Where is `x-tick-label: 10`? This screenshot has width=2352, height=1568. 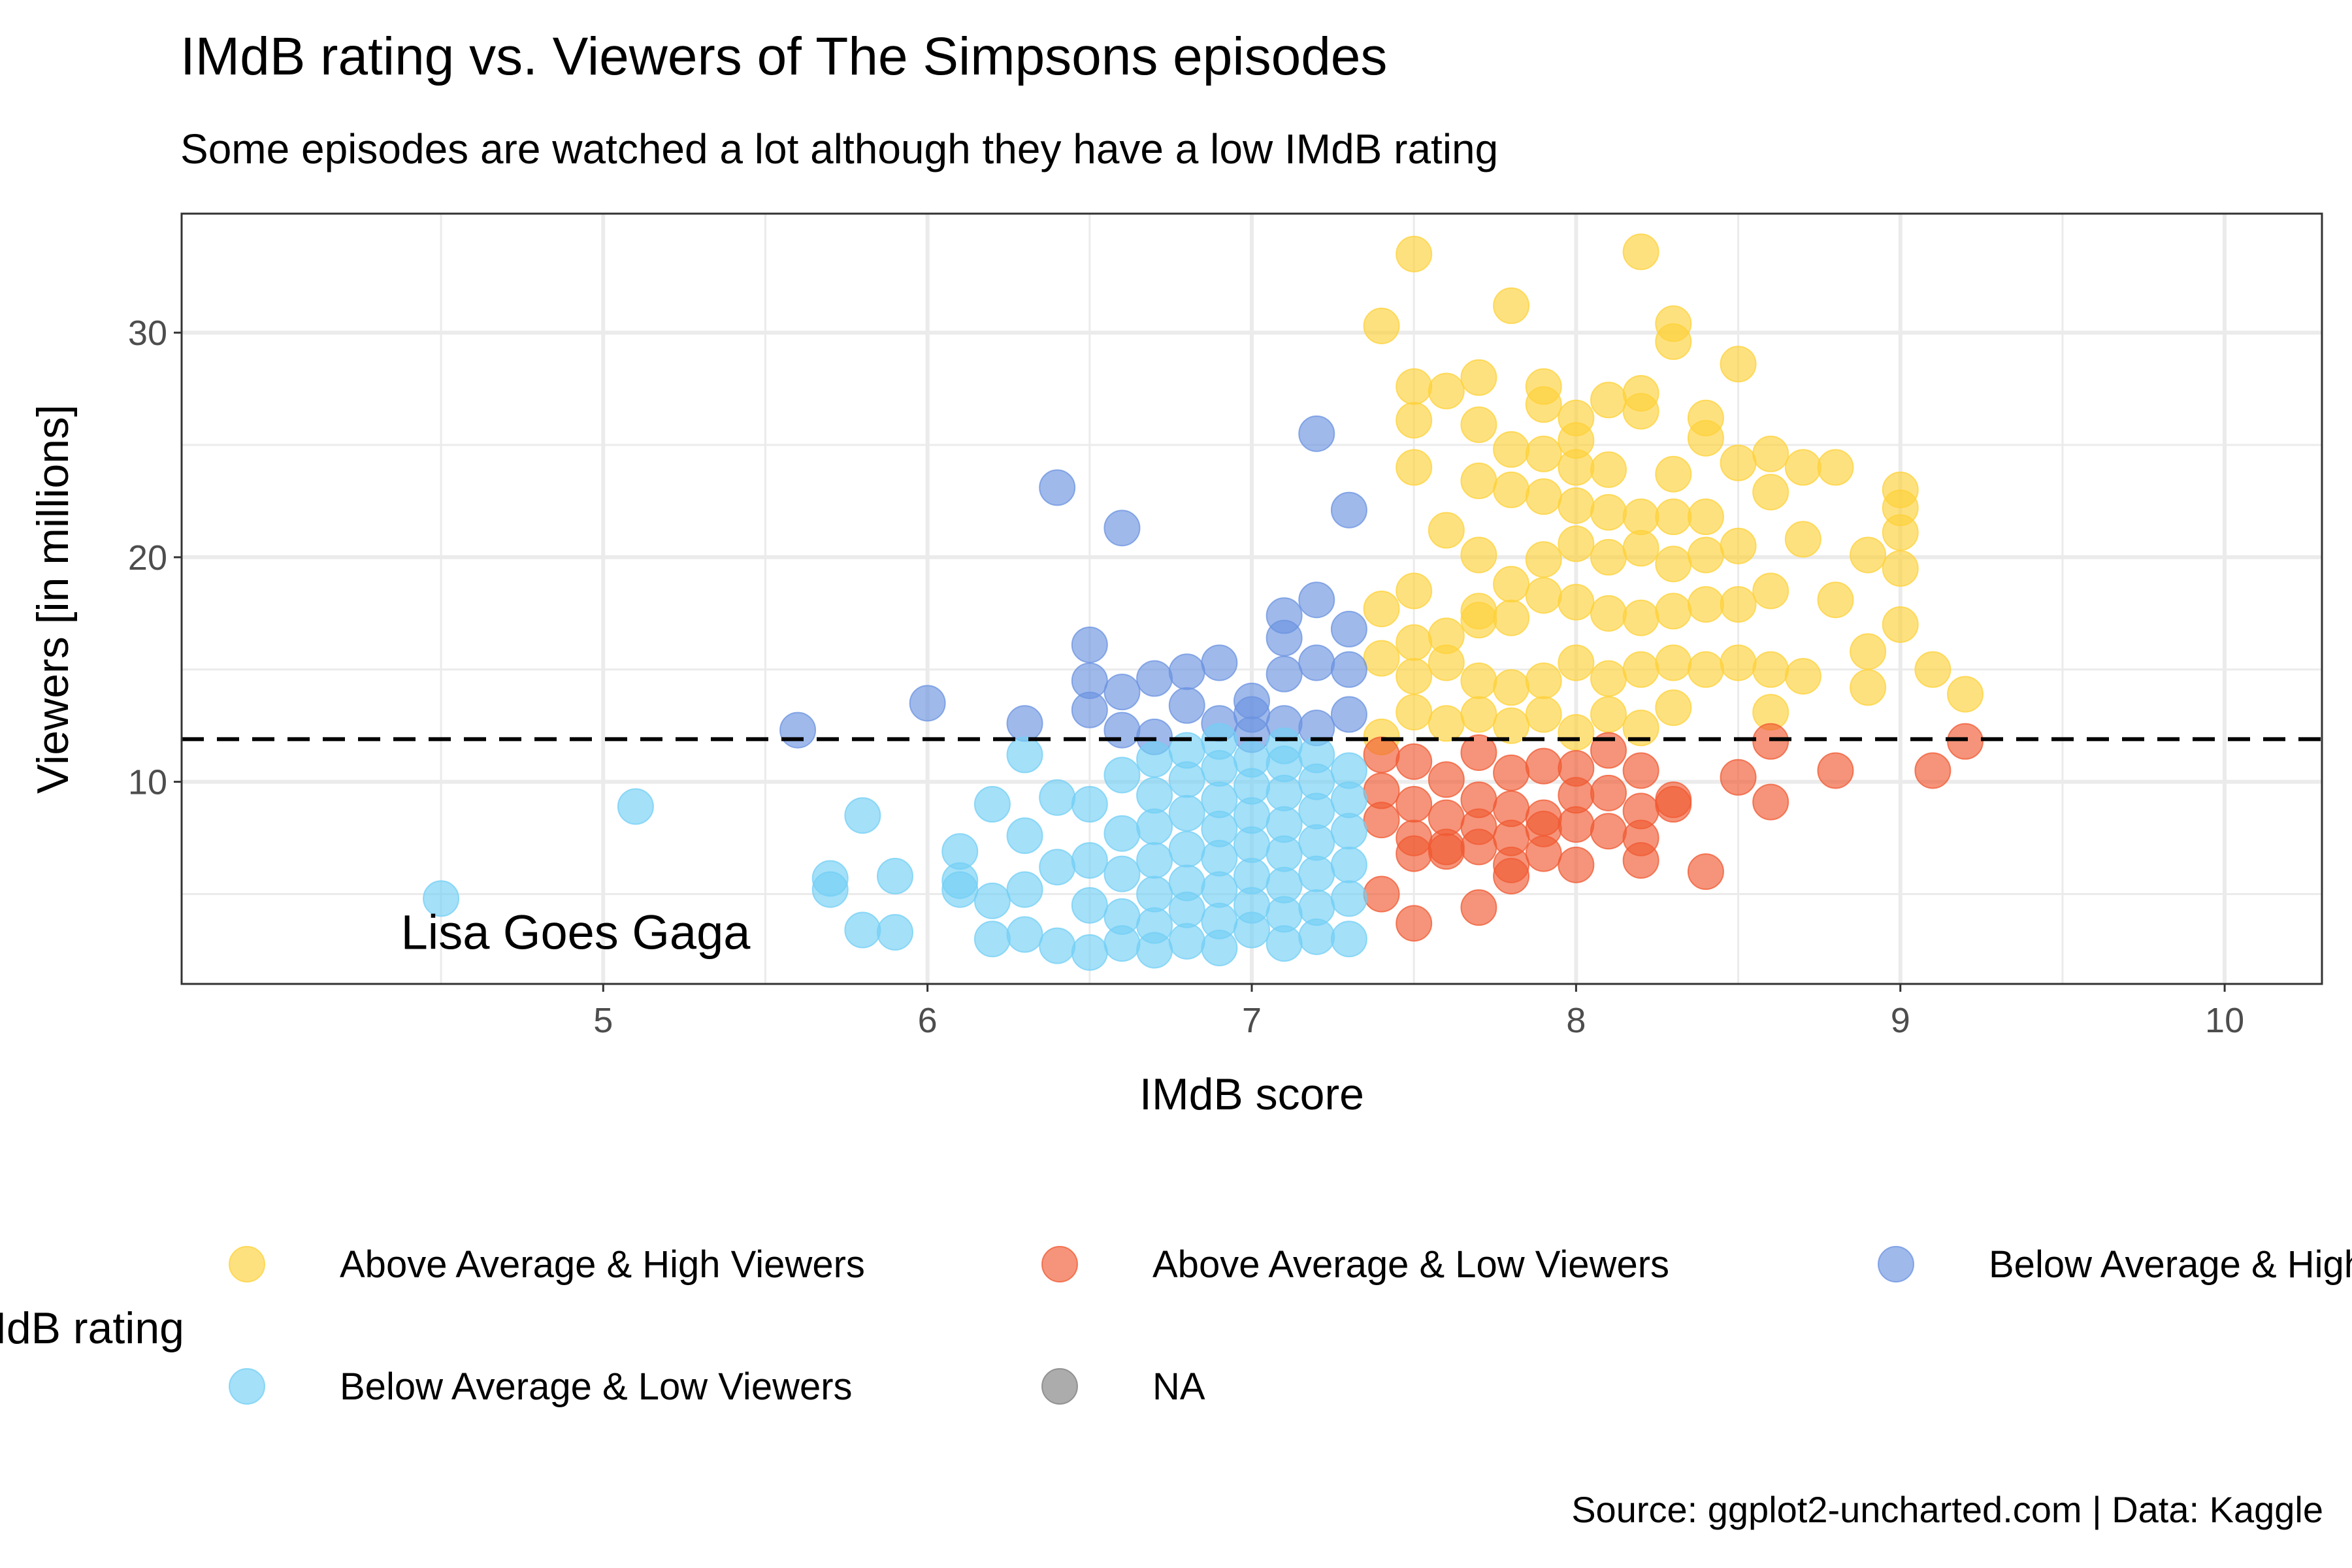
x-tick-label: 10 is located at coordinates (2224, 1020).